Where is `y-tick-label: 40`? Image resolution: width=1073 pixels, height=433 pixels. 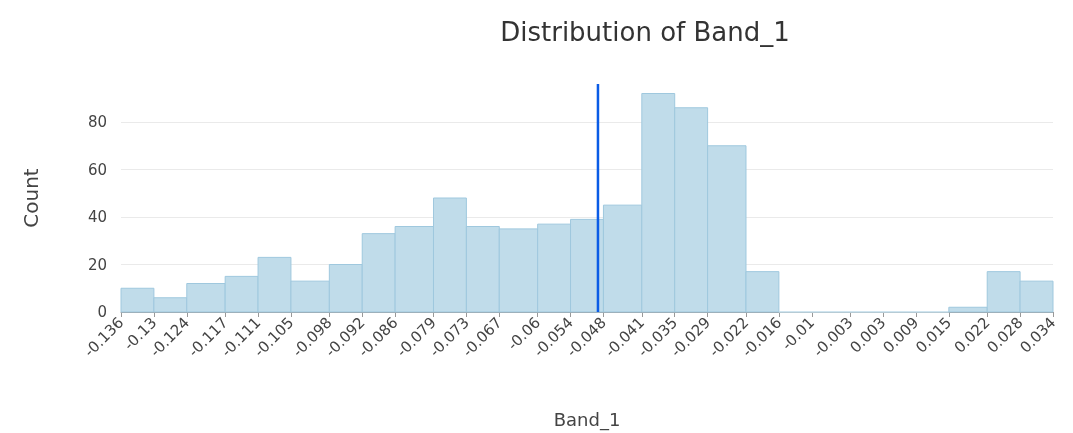 y-tick-label: 40 is located at coordinates (97, 217).